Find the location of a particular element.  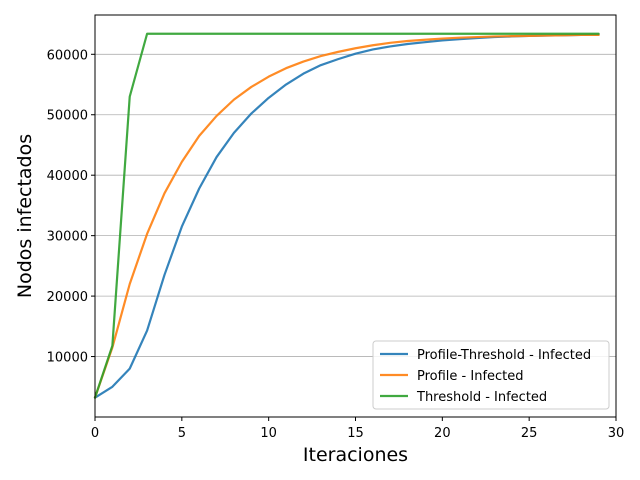

x-tick-label: 20 is located at coordinates (442, 433).